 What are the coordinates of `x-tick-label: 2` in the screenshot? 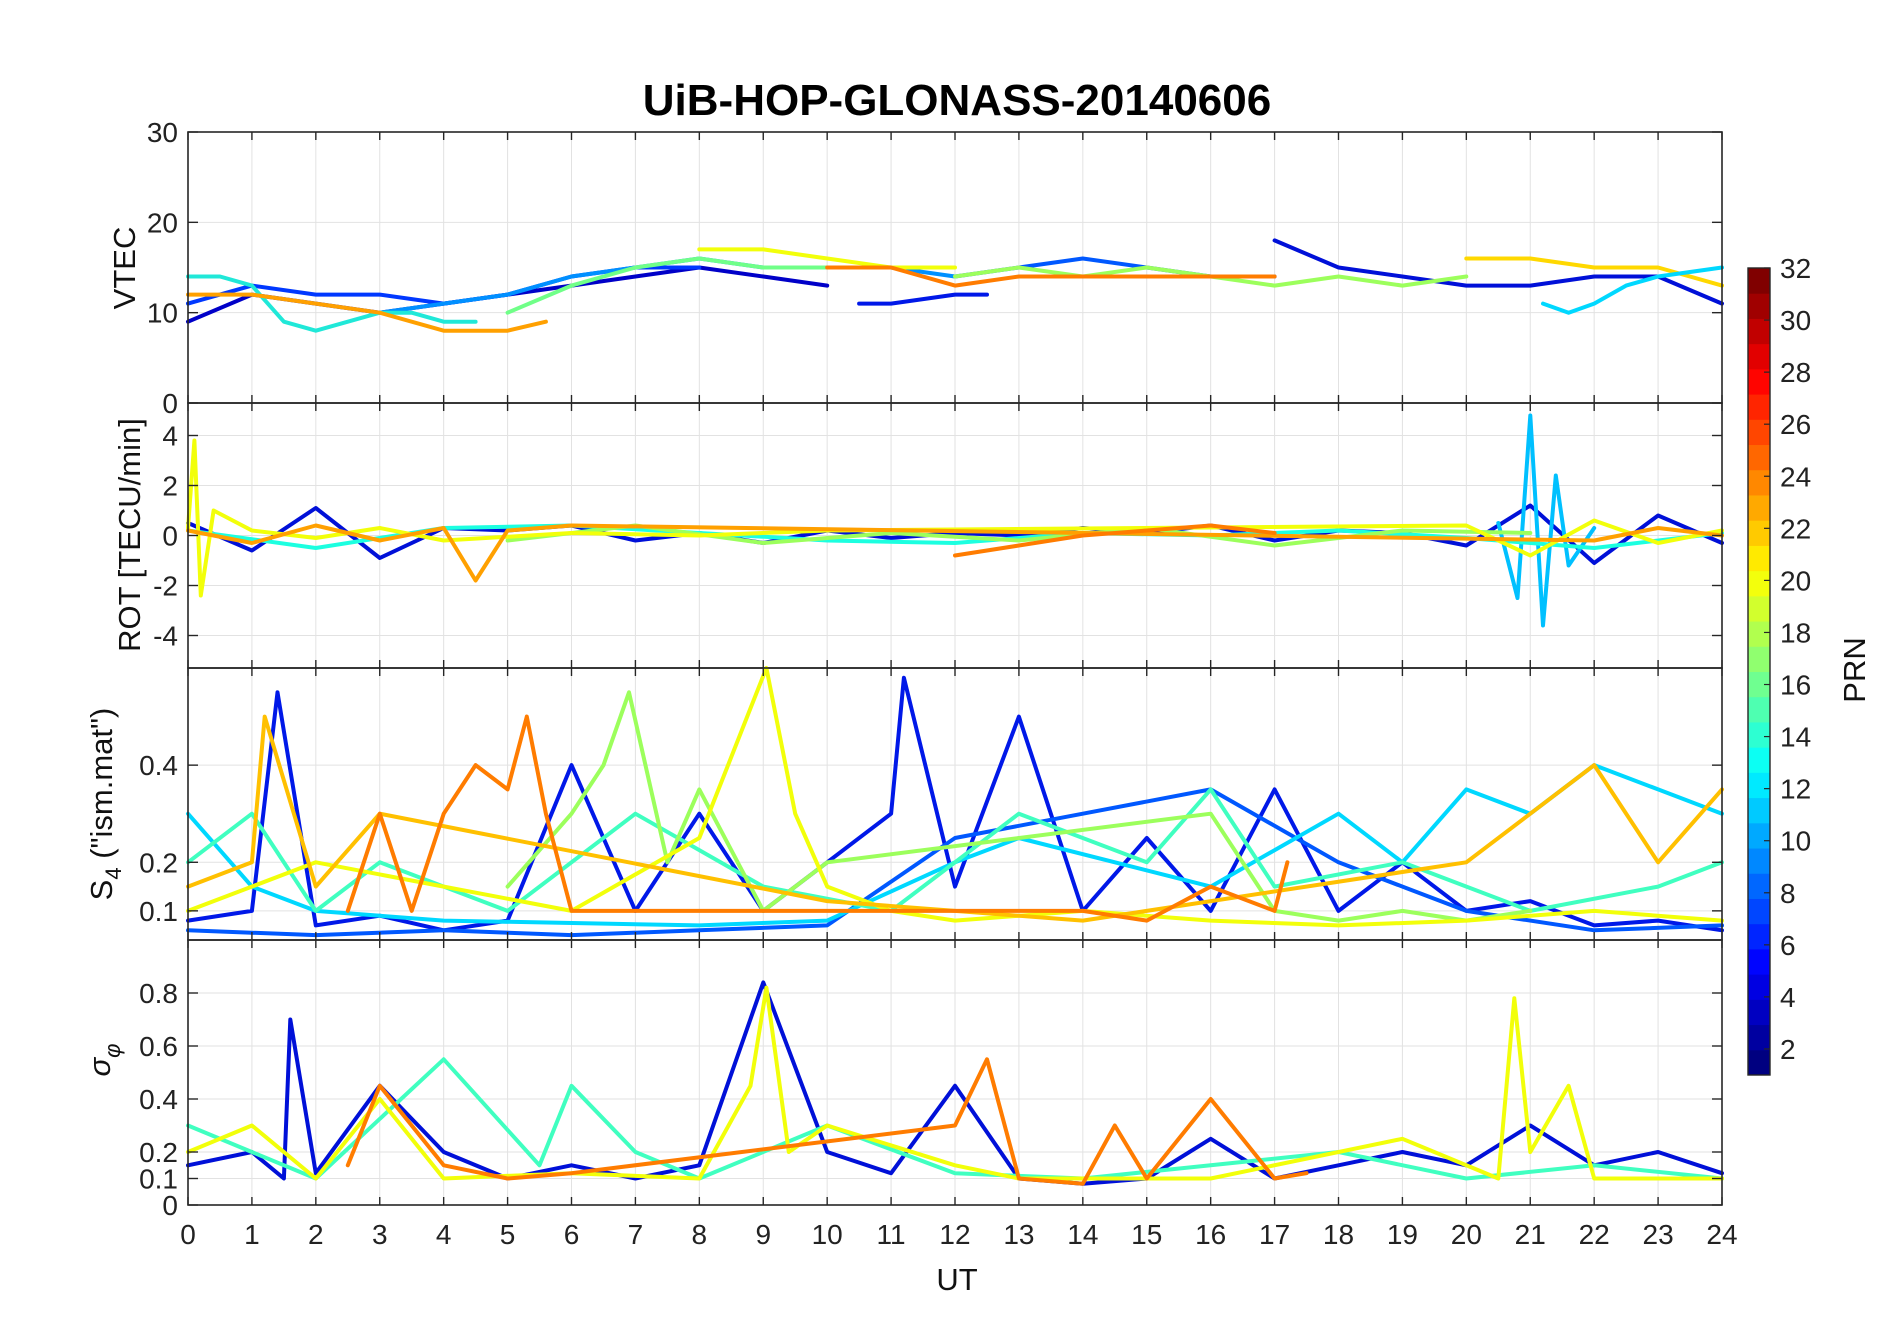 It's located at (316, 1234).